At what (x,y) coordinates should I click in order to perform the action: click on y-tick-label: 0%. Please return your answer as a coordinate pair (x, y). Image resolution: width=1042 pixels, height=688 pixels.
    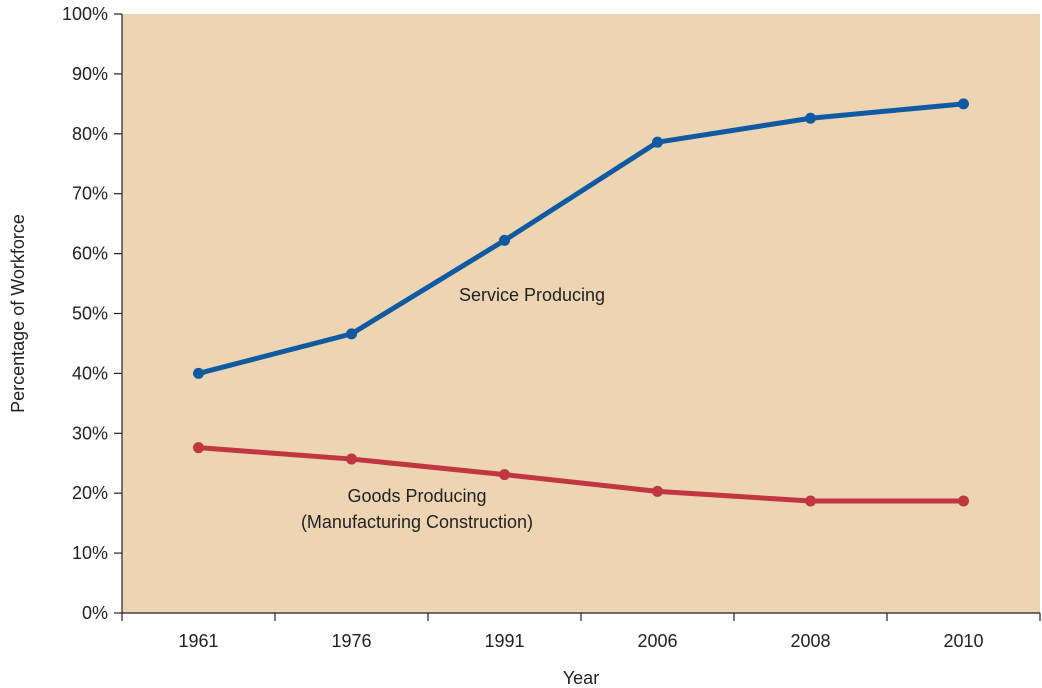
    Looking at the image, I should click on (95, 613).